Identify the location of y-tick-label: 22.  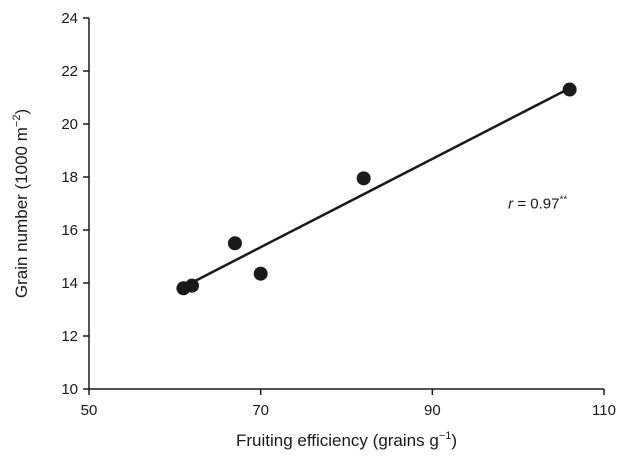
(69, 71).